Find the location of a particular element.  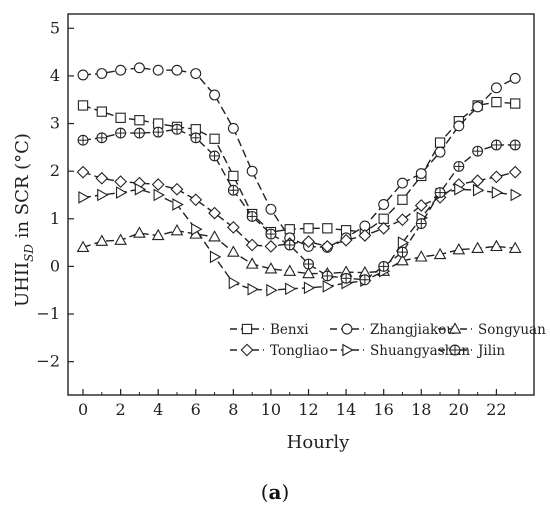

x-axis-label: Hourly is located at coordinates (318, 442).